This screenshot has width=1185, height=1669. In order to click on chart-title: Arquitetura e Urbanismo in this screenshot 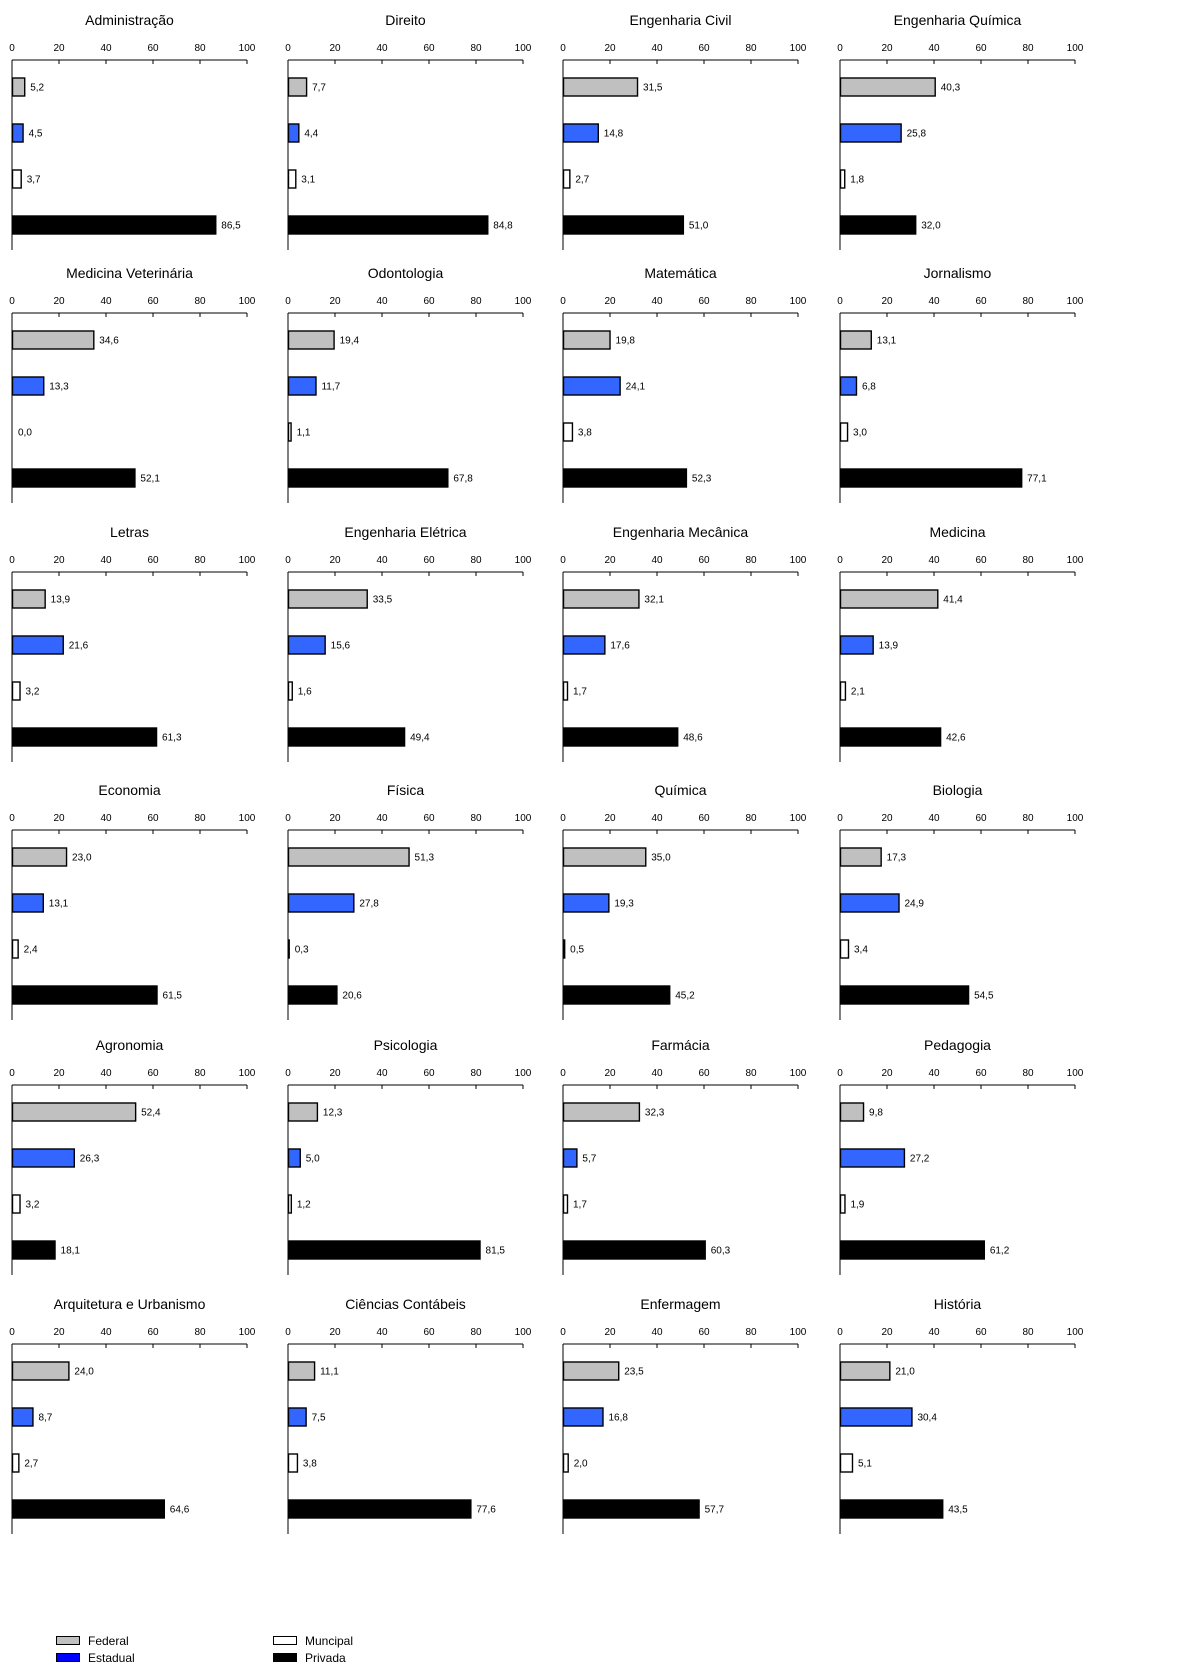, I will do `click(129, 1304)`.